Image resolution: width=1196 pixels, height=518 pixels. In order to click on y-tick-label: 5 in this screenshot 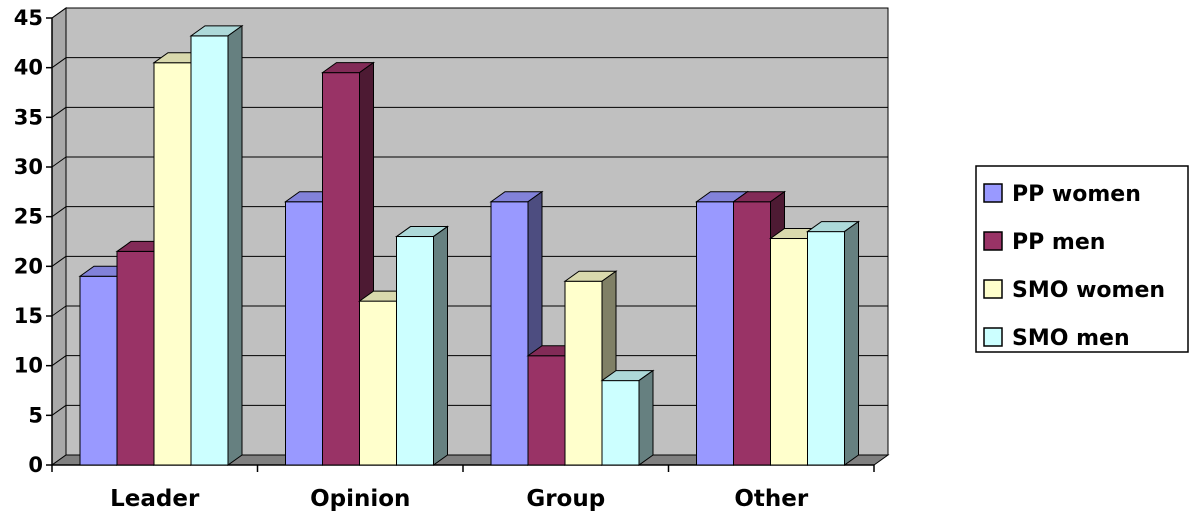, I will do `click(35, 415)`.